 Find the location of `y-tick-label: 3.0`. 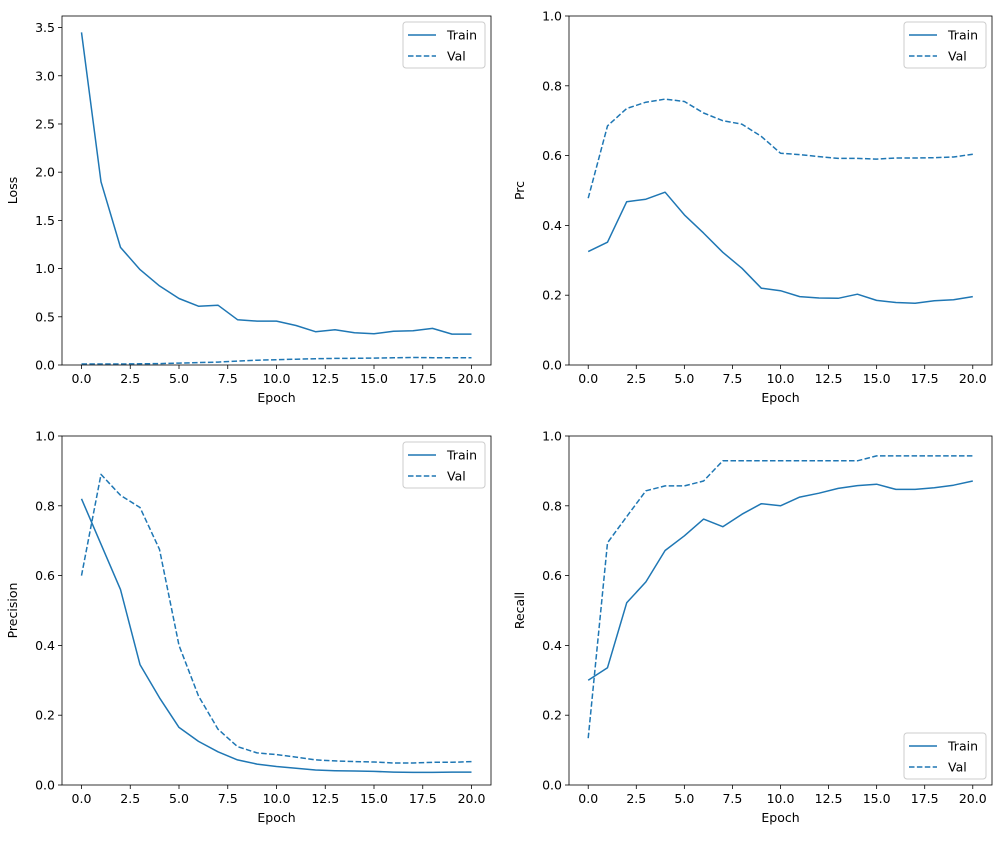

y-tick-label: 3.0 is located at coordinates (45, 75).